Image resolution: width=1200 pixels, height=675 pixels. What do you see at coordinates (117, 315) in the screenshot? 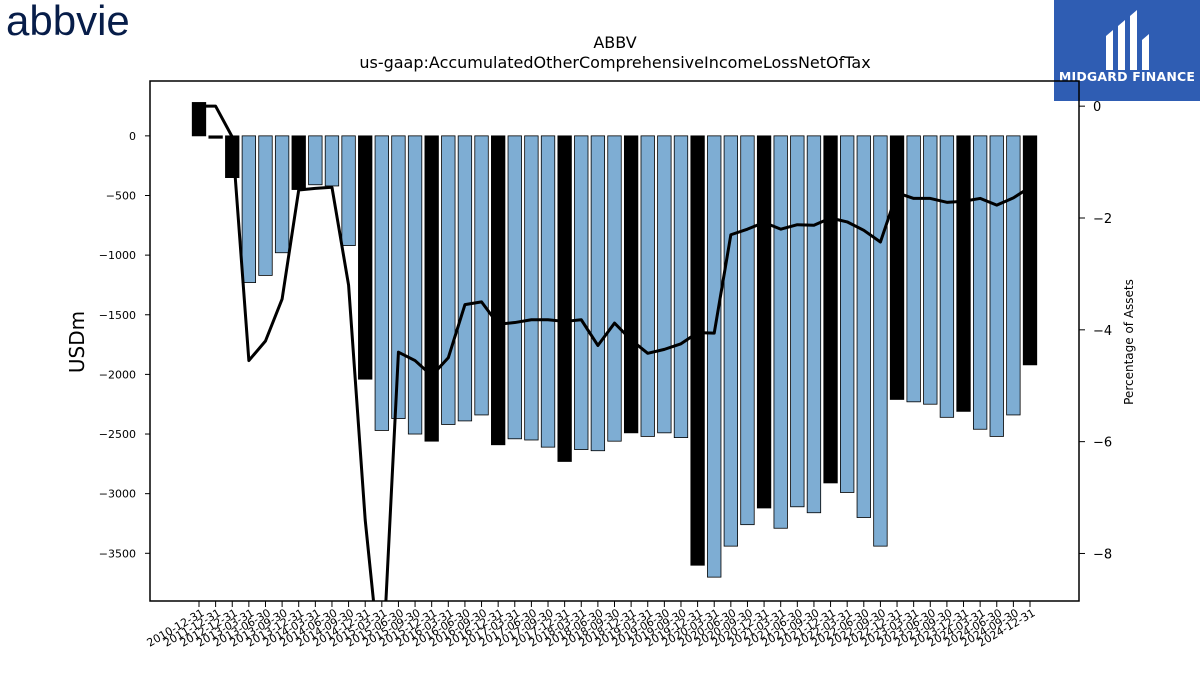
I see `y-tick-label: −1500` at bounding box center [117, 315].